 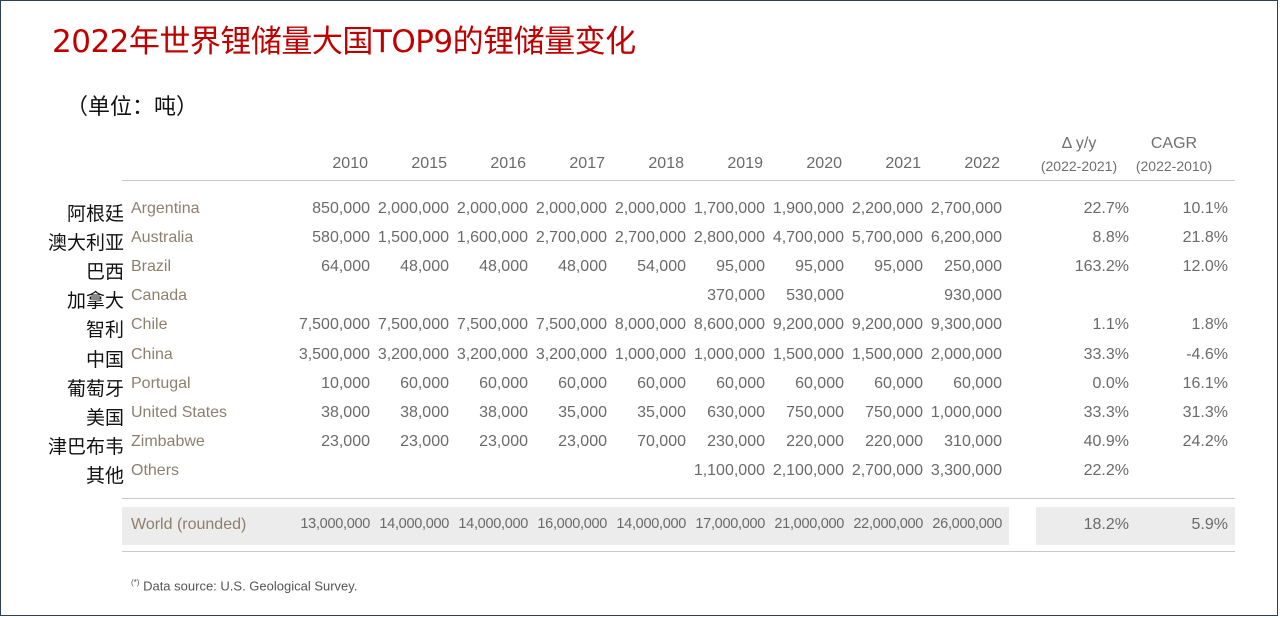 What do you see at coordinates (155, 470) in the screenshot?
I see `row-label-en: Others` at bounding box center [155, 470].